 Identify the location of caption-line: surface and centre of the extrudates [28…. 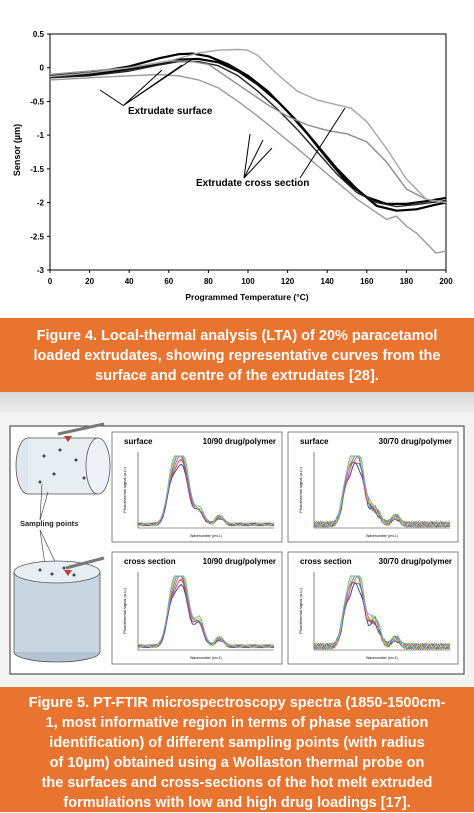
(237, 376).